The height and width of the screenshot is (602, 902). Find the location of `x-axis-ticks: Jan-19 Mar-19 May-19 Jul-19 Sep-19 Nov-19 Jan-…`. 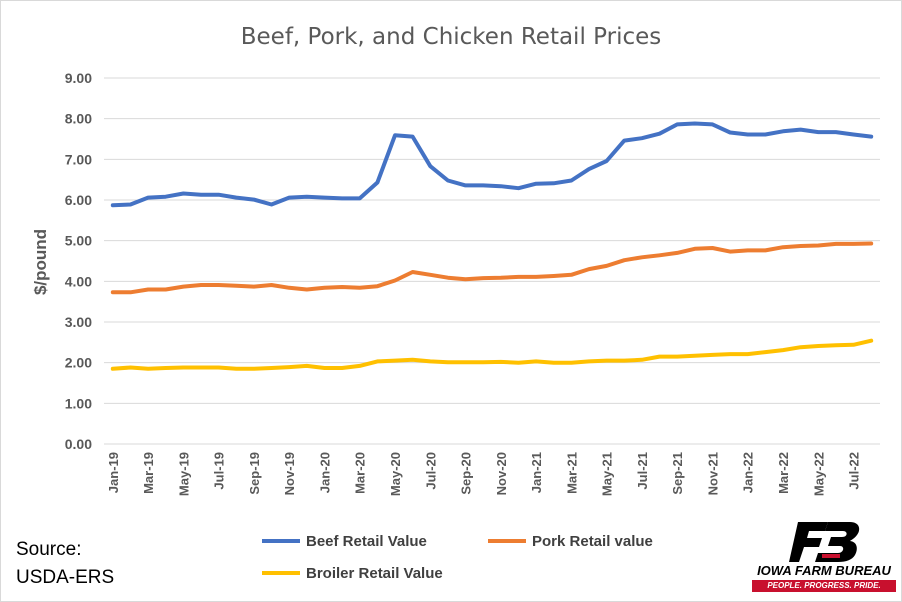

x-axis-ticks: Jan-19 Mar-19 May-19 Jul-19 Sep-19 Nov-19 Jan-… is located at coordinates (484, 474).